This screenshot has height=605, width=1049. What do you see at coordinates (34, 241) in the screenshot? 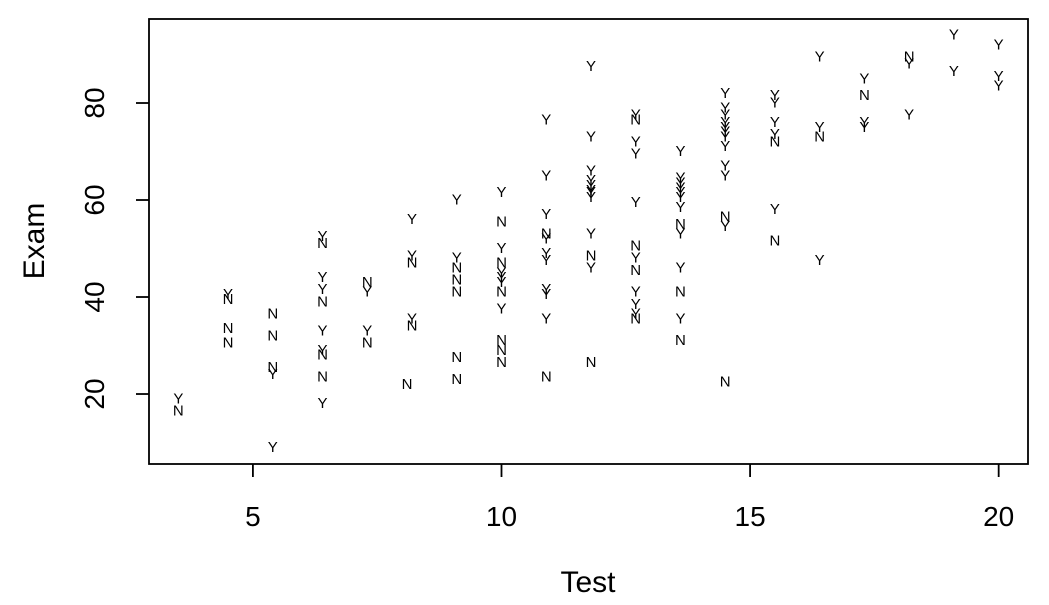
I see `y-axis-title: Exam` at bounding box center [34, 241].